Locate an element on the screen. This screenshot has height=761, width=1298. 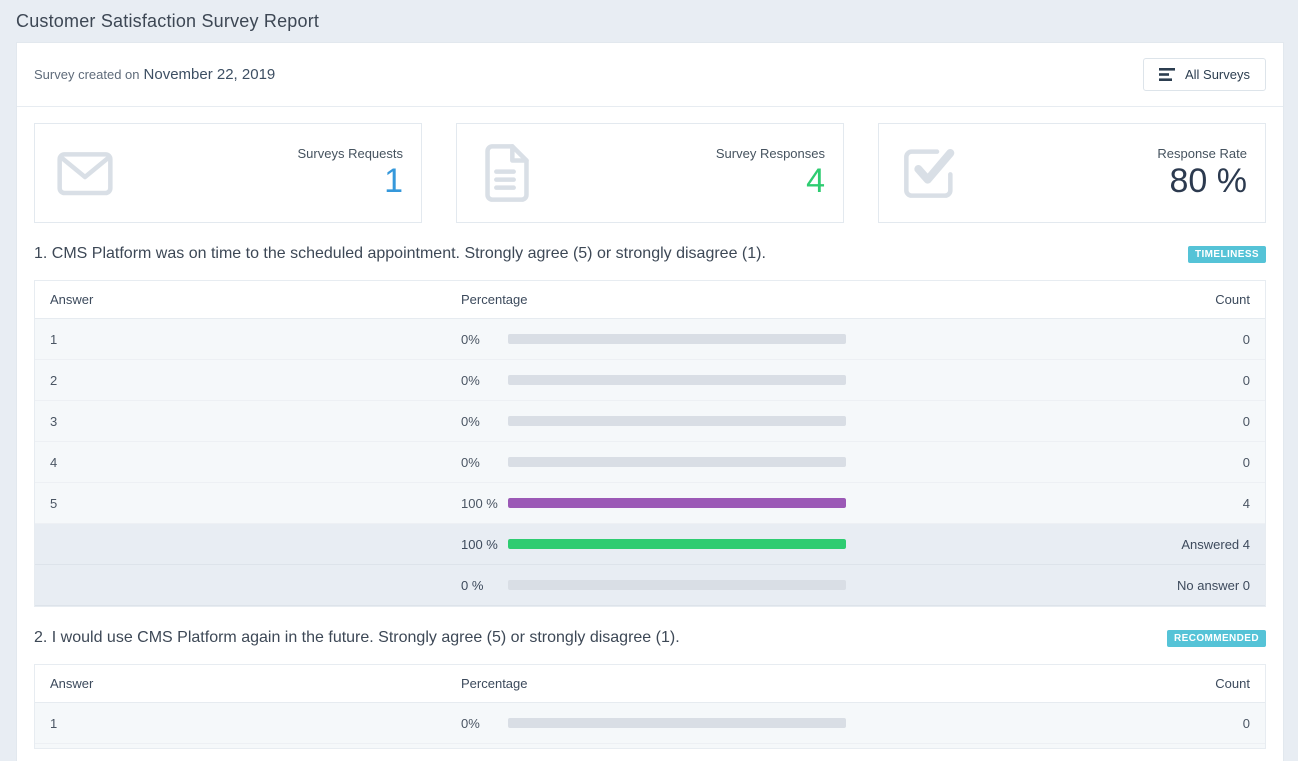
answers-table-2: Answer Percentage Count 1 0% 0 is located at coordinates (650, 706).